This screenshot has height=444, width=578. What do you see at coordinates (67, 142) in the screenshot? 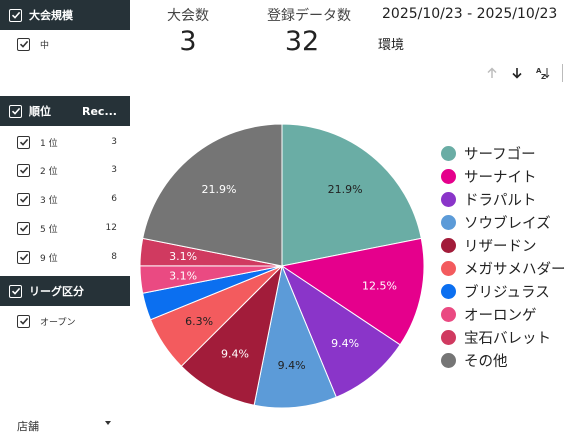
I see `filter-rank-item: 1 位 3` at bounding box center [67, 142].